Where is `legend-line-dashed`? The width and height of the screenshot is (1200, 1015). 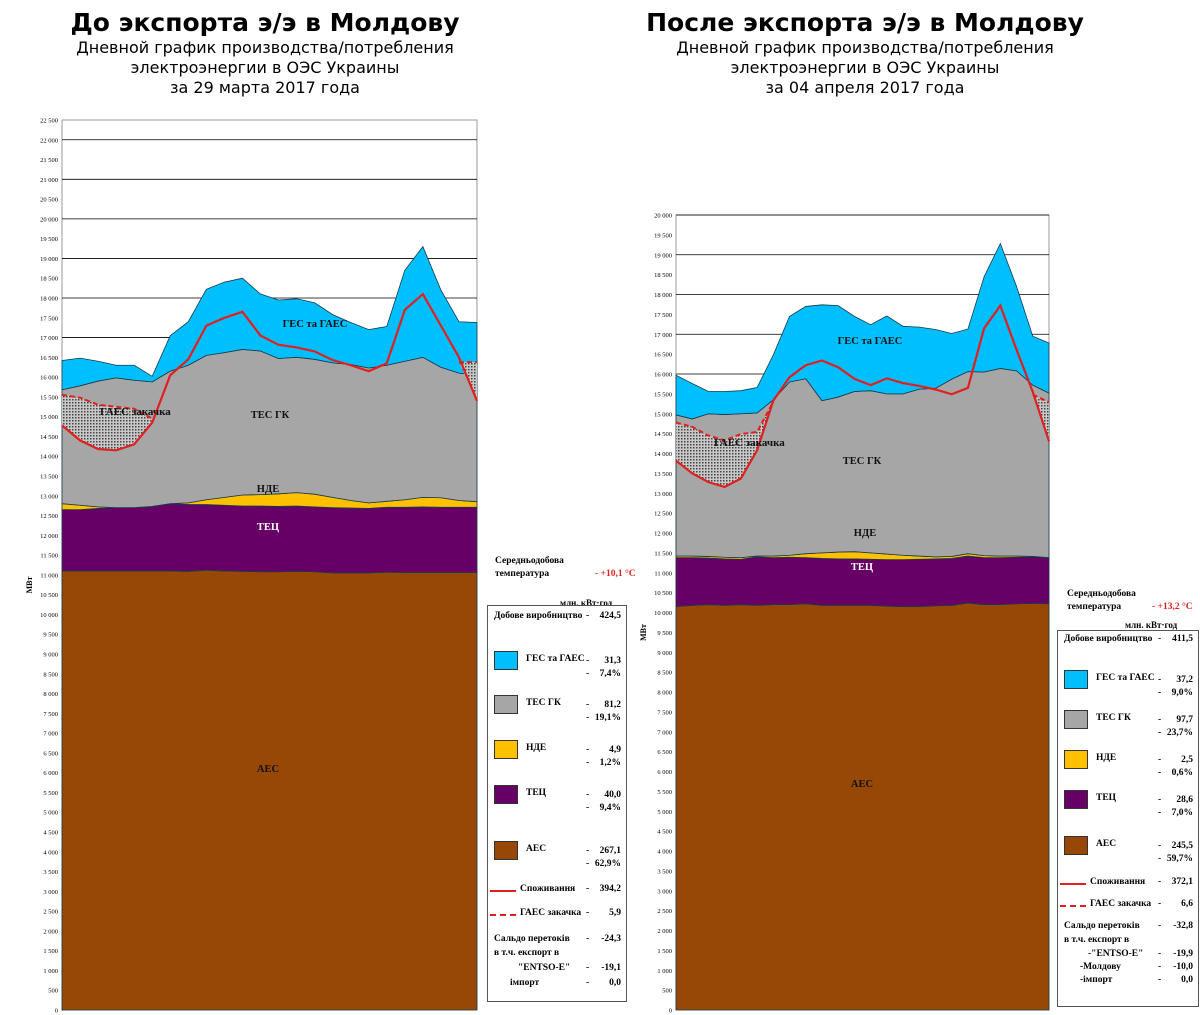
legend-line-dashed is located at coordinates (1073, 906).